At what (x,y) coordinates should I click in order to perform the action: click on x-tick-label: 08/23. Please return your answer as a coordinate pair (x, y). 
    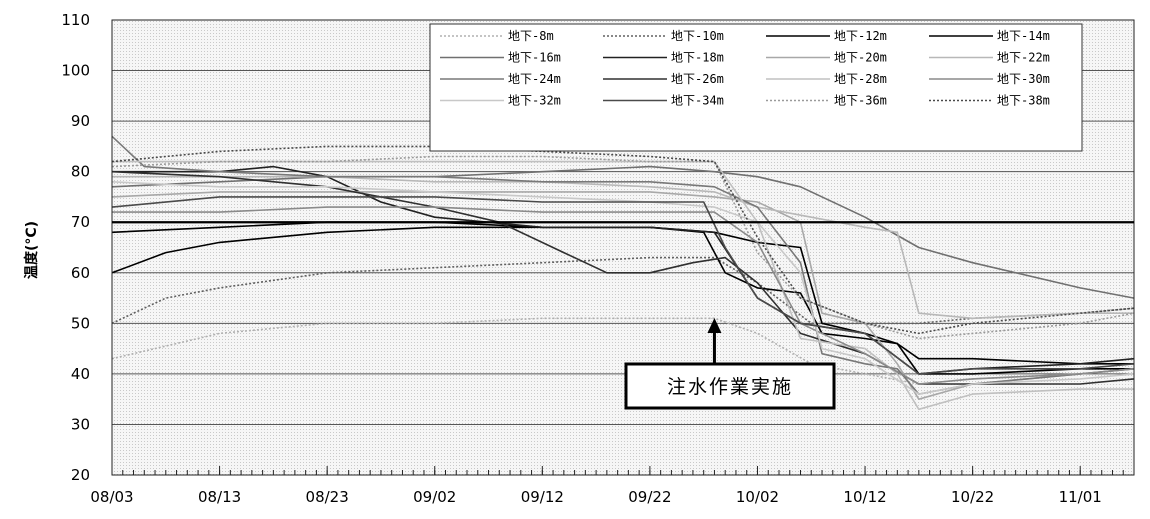
    Looking at the image, I should click on (327, 497).